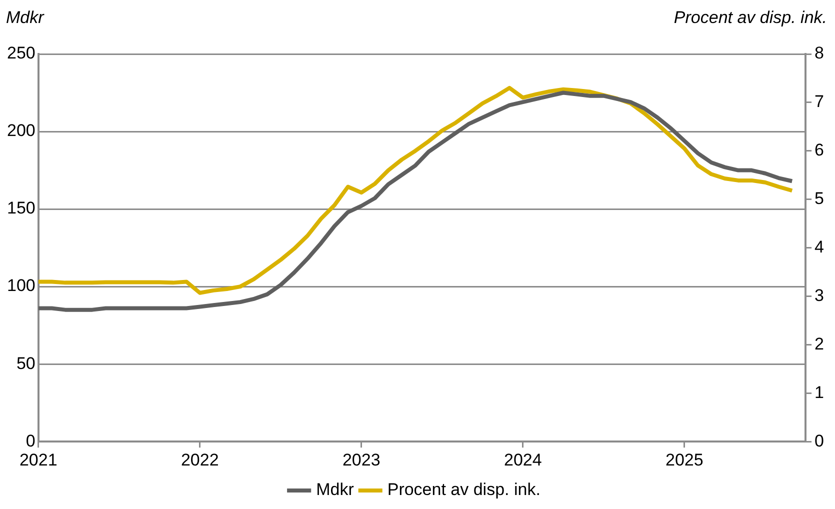 This screenshot has width=835, height=509. I want to click on x-tick-label: 2023, so click(361, 460).